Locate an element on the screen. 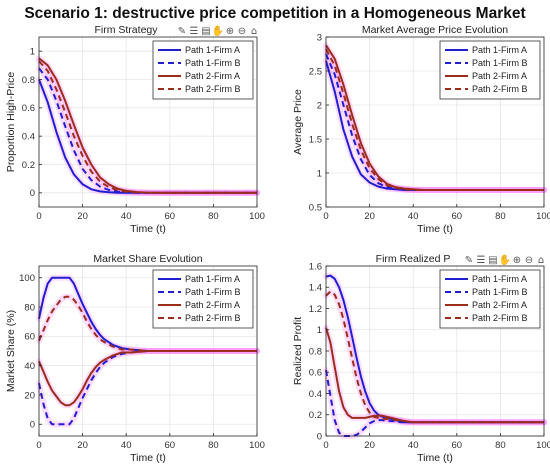 This screenshot has width=550, height=467. chart-2-legend-label-4: Path 2-Firm B is located at coordinates (500, 89).